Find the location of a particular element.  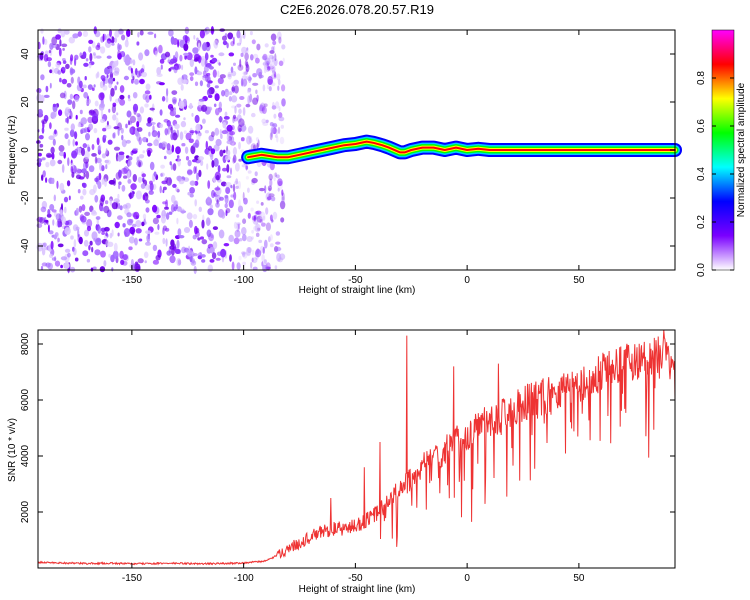

y-tick-label: -40 is located at coordinates (25, 245).